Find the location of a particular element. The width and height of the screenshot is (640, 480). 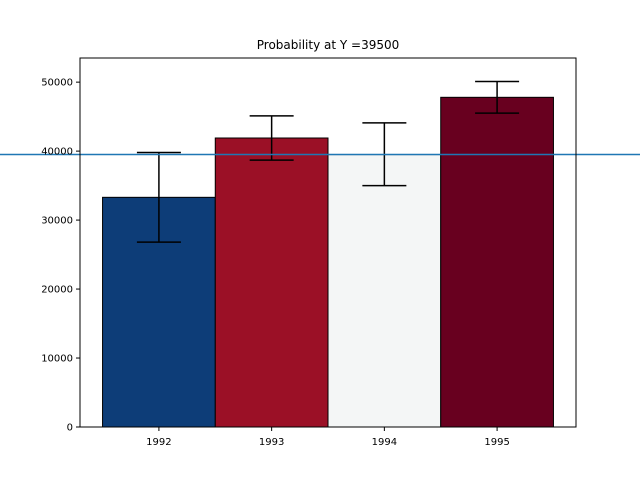

x-tick-label: 1994 is located at coordinates (384, 442).